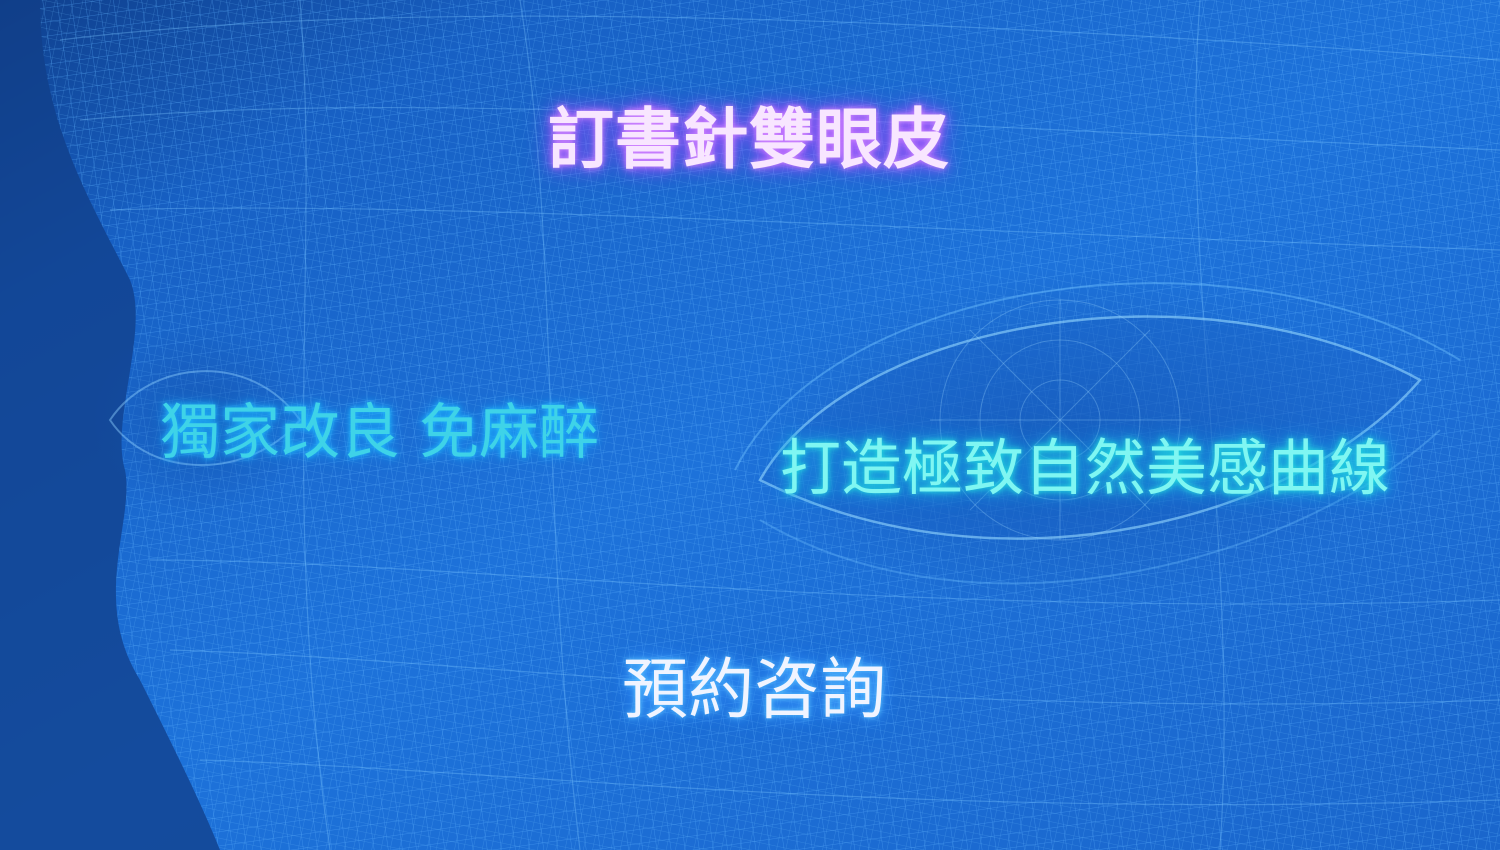 The width and height of the screenshot is (1500, 850). Describe the element at coordinates (380, 433) in the screenshot. I see `feature-tagline-left: 獨家改良 免麻醉` at that location.